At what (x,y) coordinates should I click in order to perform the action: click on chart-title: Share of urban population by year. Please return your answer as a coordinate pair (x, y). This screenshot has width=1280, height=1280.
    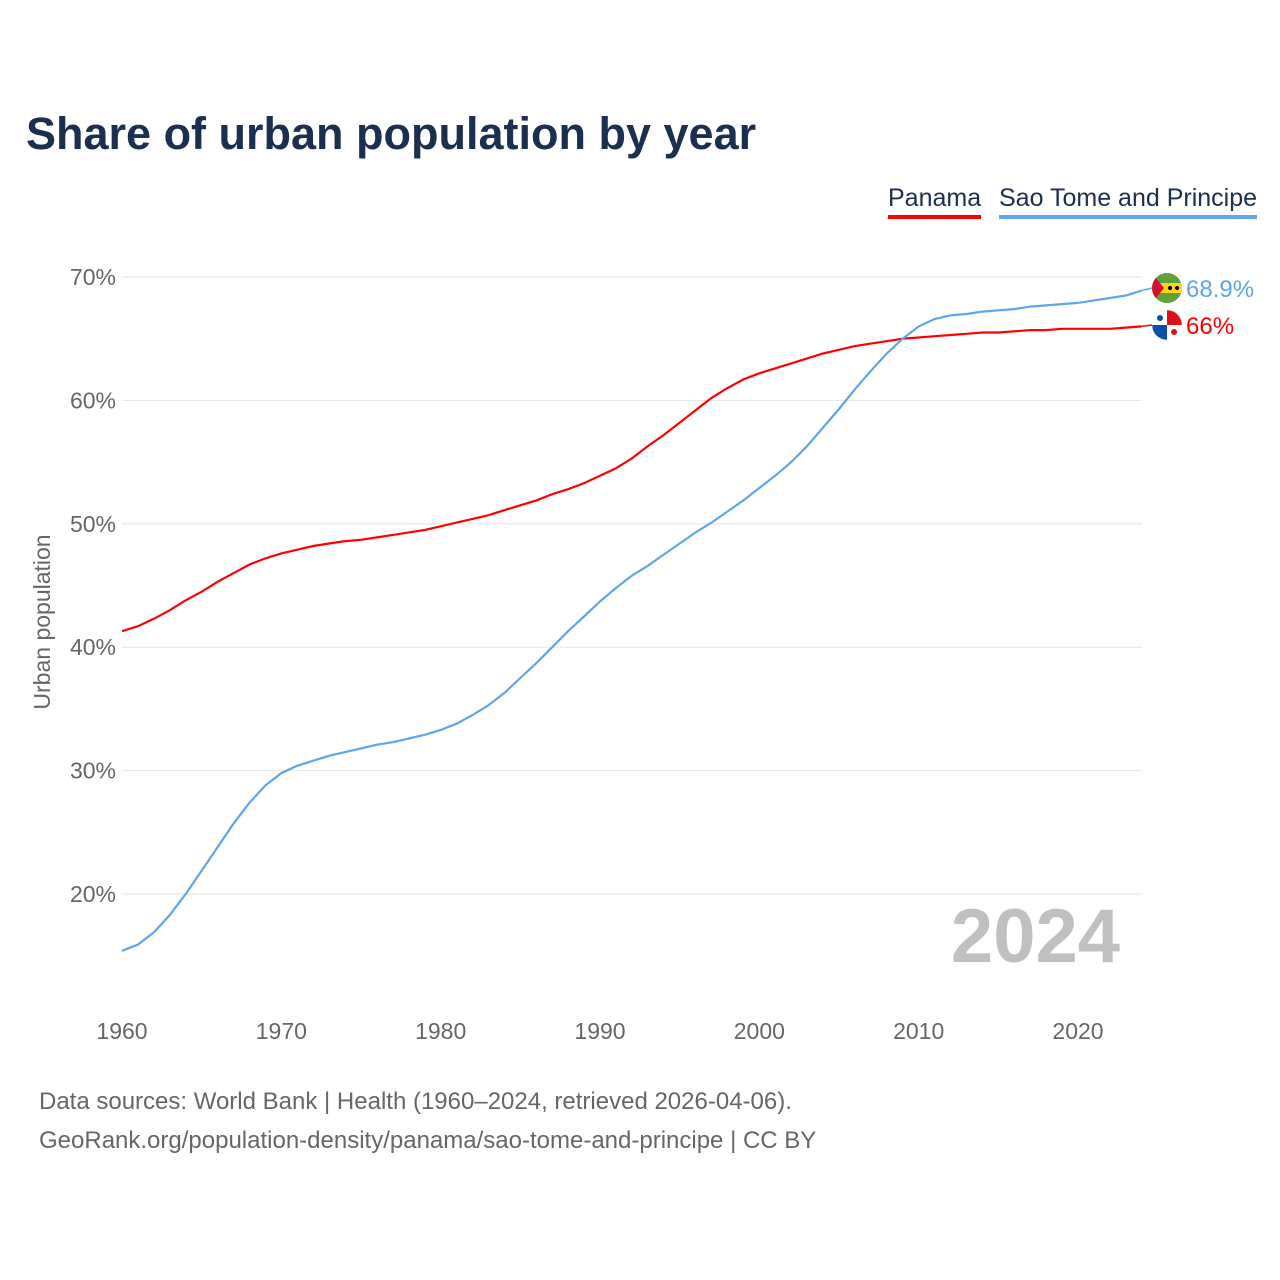
    Looking at the image, I should click on (391, 133).